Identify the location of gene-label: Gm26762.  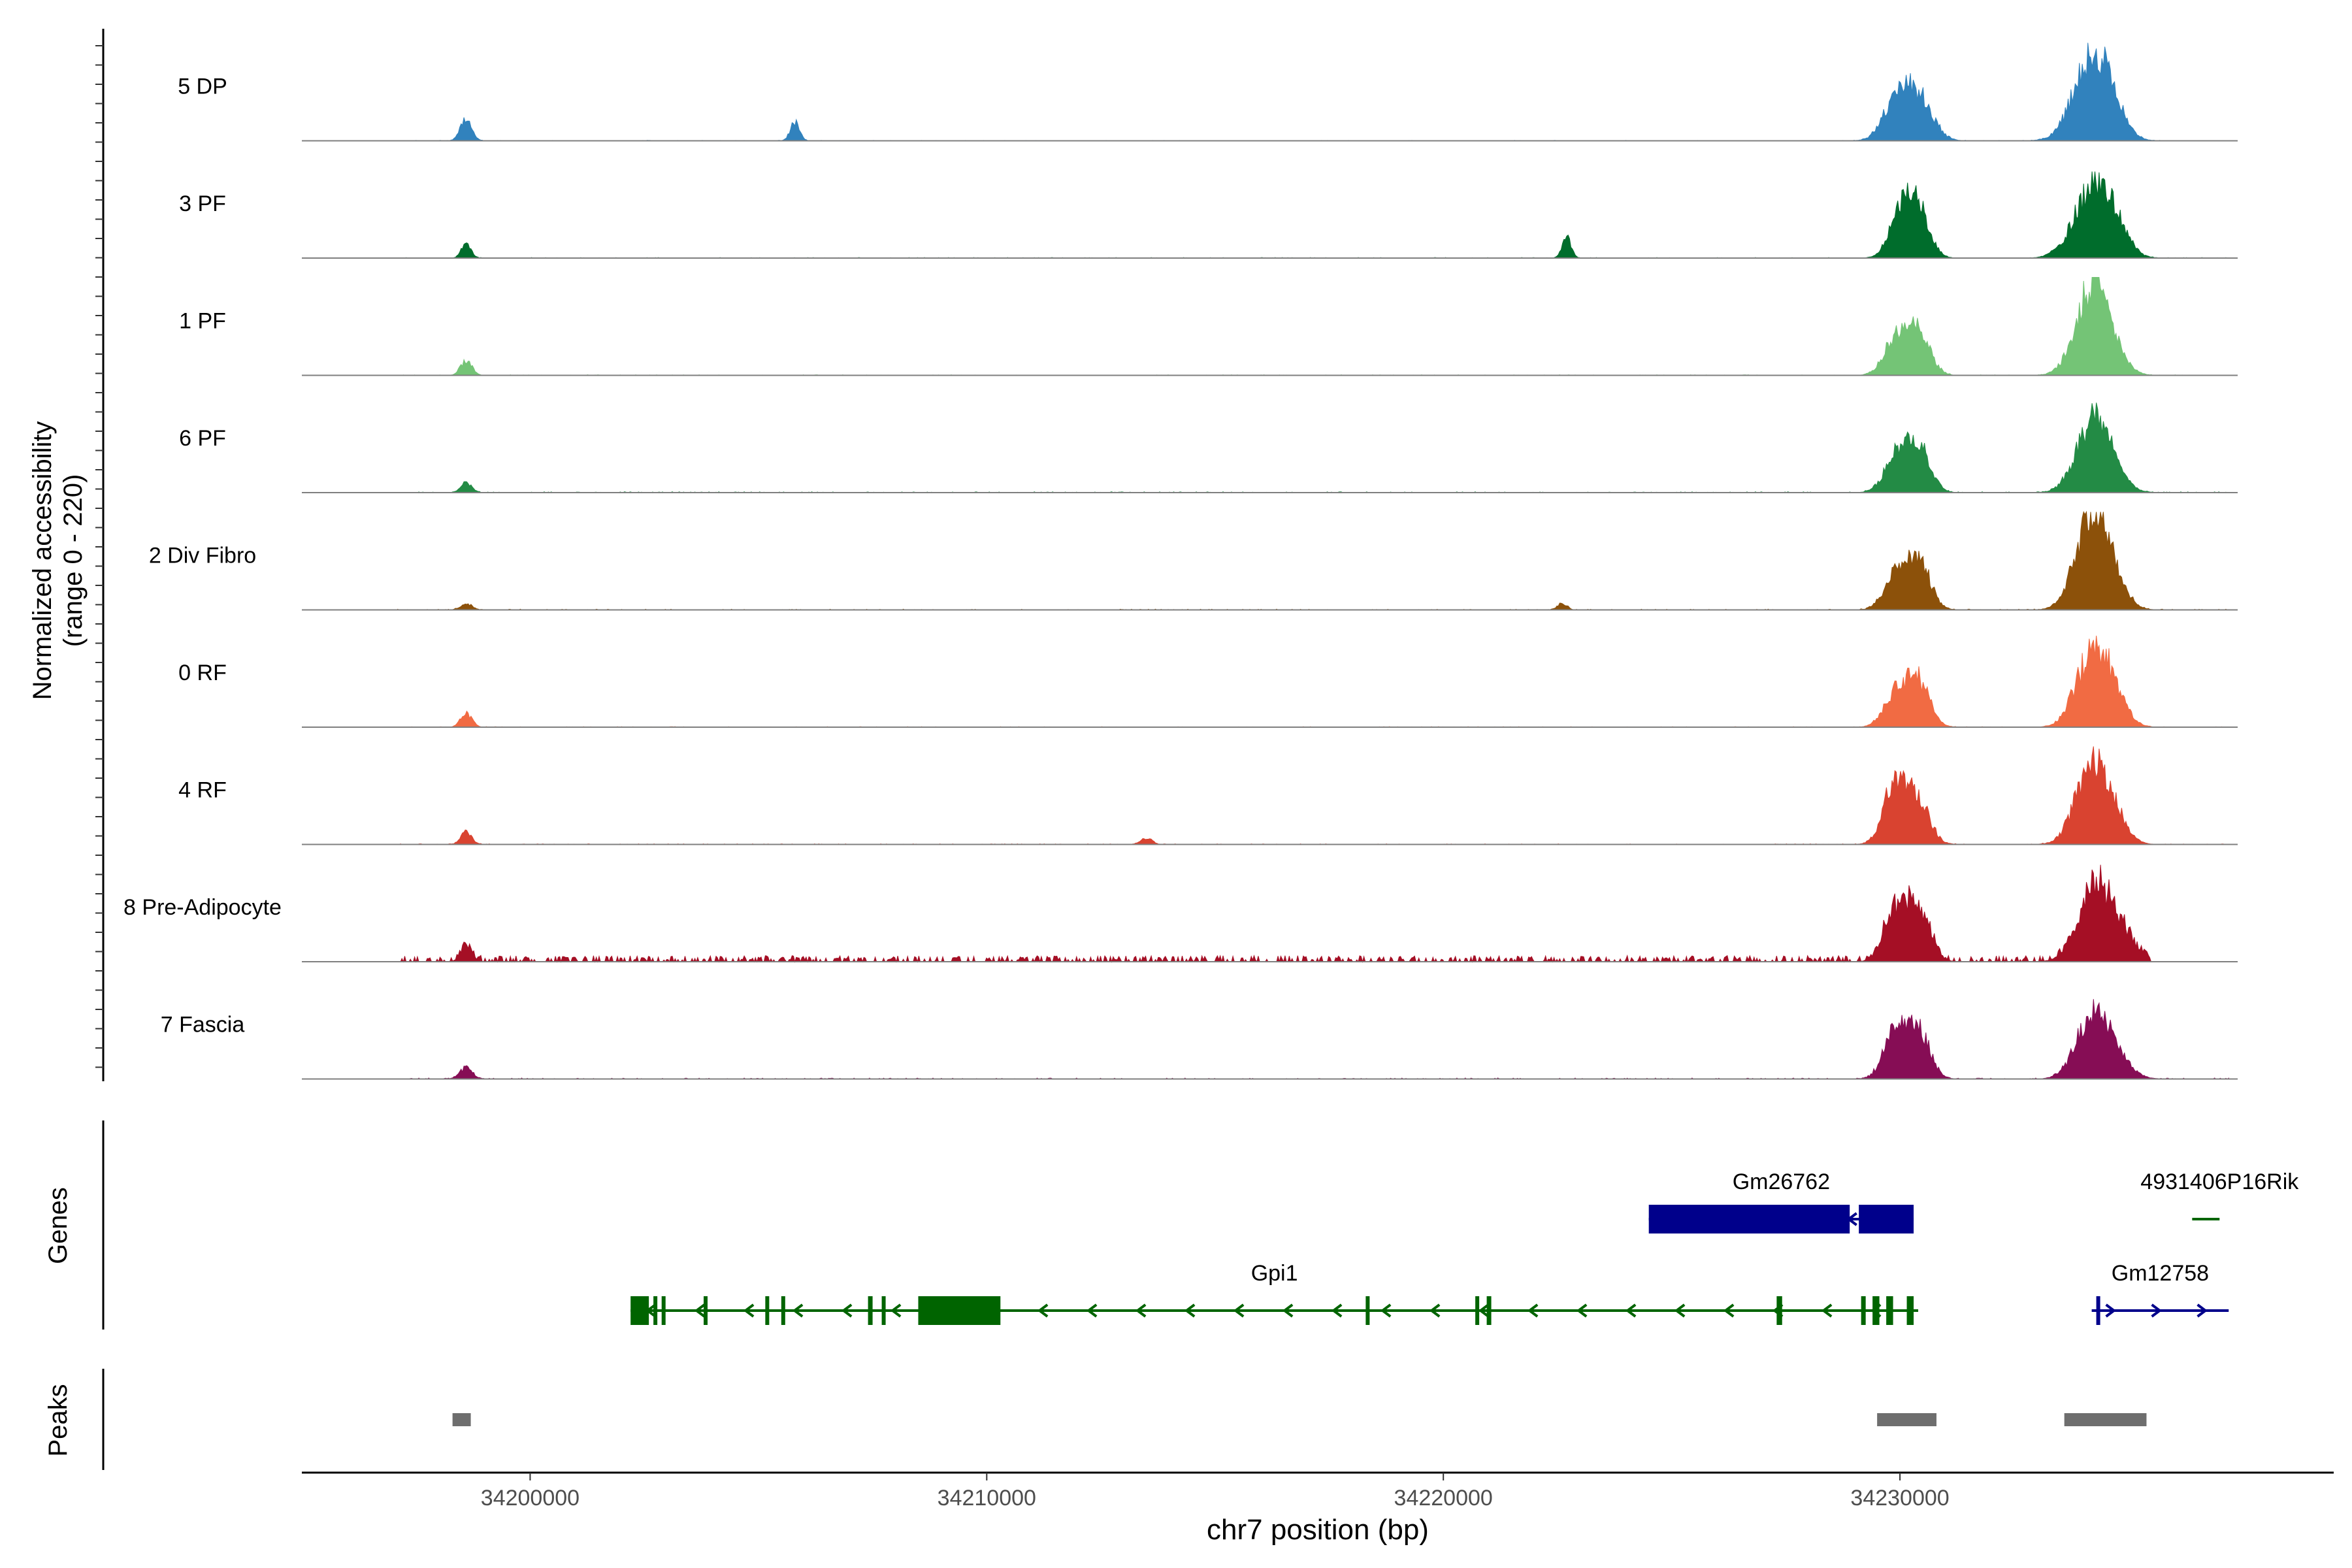
(1781, 1181).